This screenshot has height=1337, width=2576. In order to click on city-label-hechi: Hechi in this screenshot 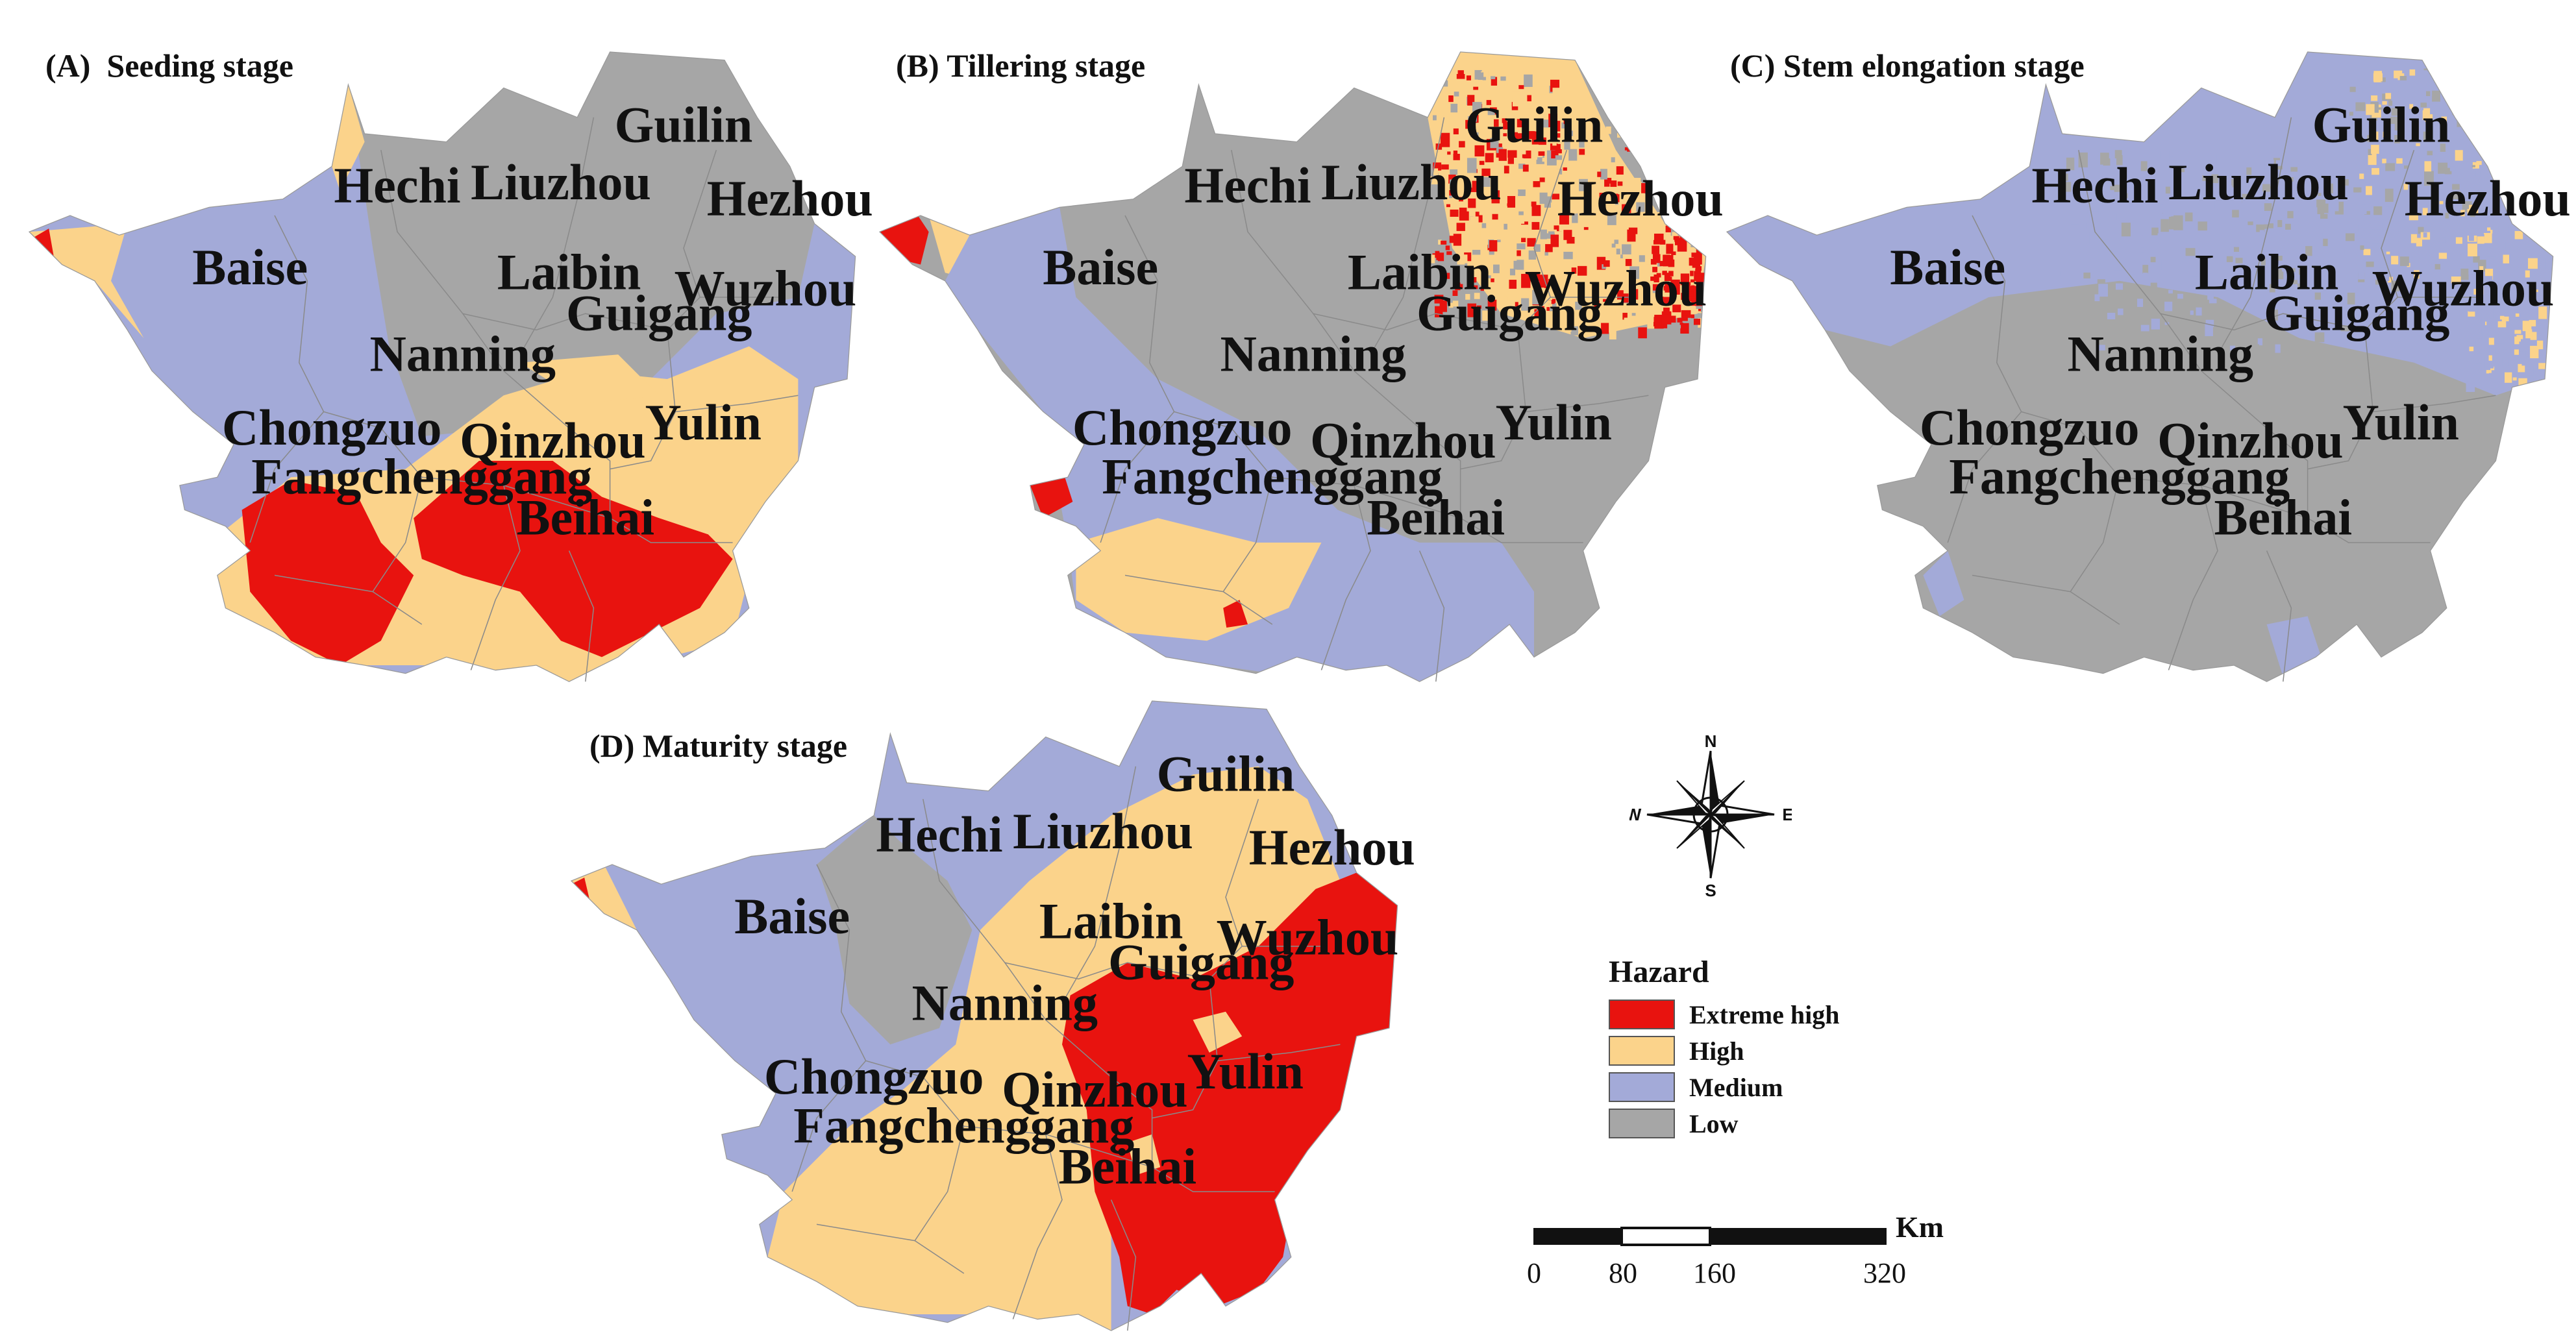, I will do `click(397, 185)`.